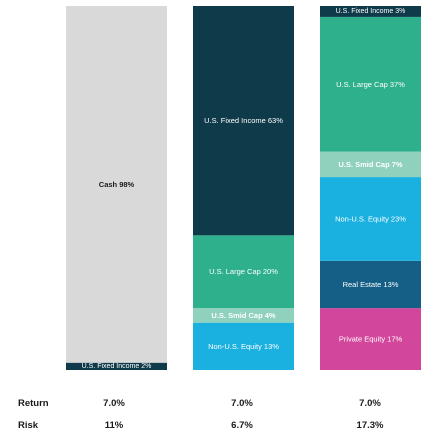  I want to click on bar-2-segment-non-u-s-equity, so click(243, 346).